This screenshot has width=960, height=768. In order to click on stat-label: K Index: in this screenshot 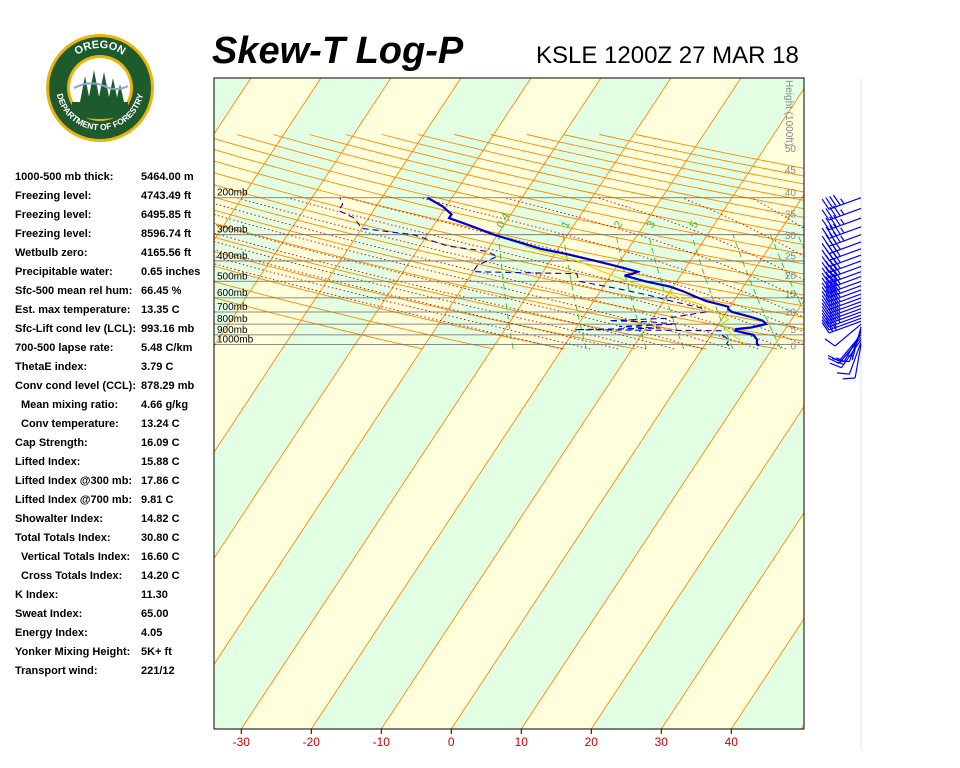, I will do `click(37, 595)`.